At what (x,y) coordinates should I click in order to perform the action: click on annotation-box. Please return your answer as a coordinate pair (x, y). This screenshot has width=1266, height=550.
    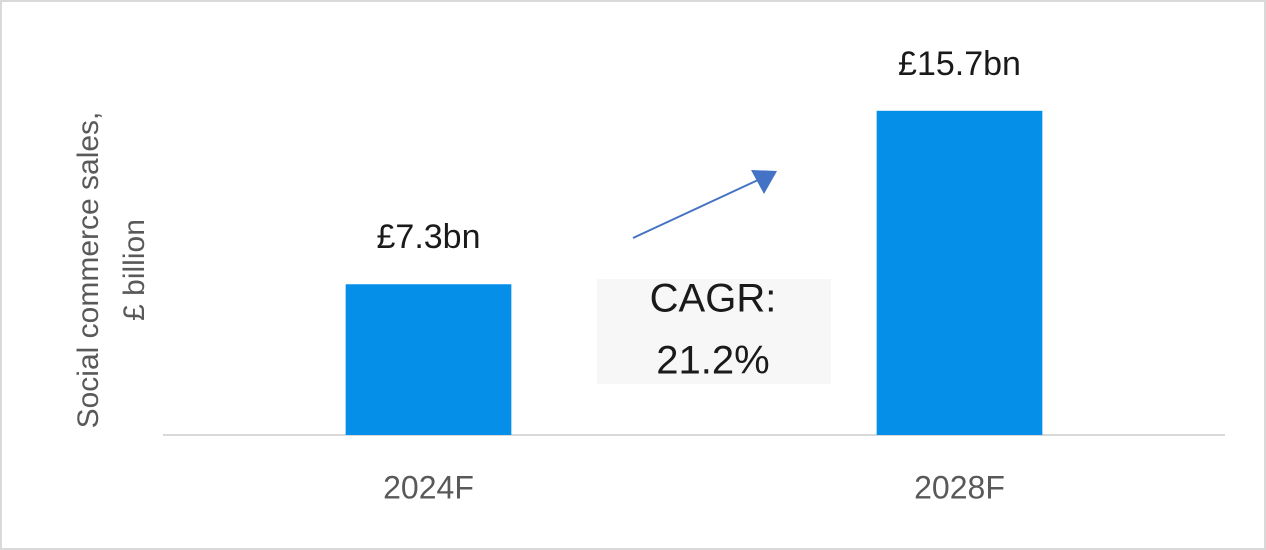
    Looking at the image, I should click on (714, 331).